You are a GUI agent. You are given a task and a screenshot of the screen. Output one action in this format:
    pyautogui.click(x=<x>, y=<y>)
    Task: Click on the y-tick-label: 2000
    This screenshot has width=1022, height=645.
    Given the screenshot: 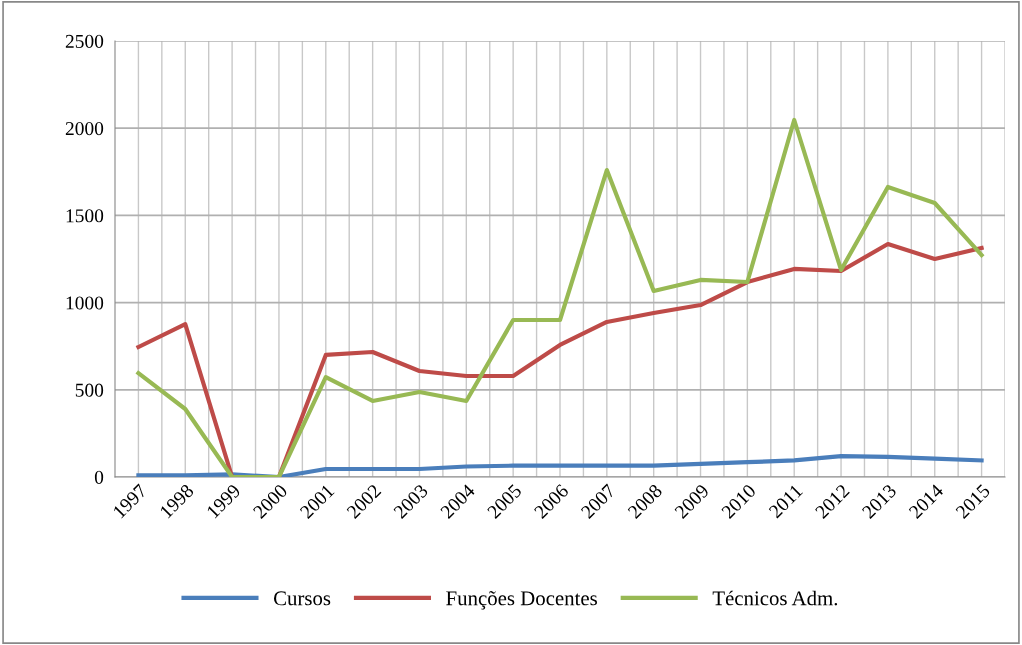 What is the action you would take?
    pyautogui.click(x=84, y=129)
    